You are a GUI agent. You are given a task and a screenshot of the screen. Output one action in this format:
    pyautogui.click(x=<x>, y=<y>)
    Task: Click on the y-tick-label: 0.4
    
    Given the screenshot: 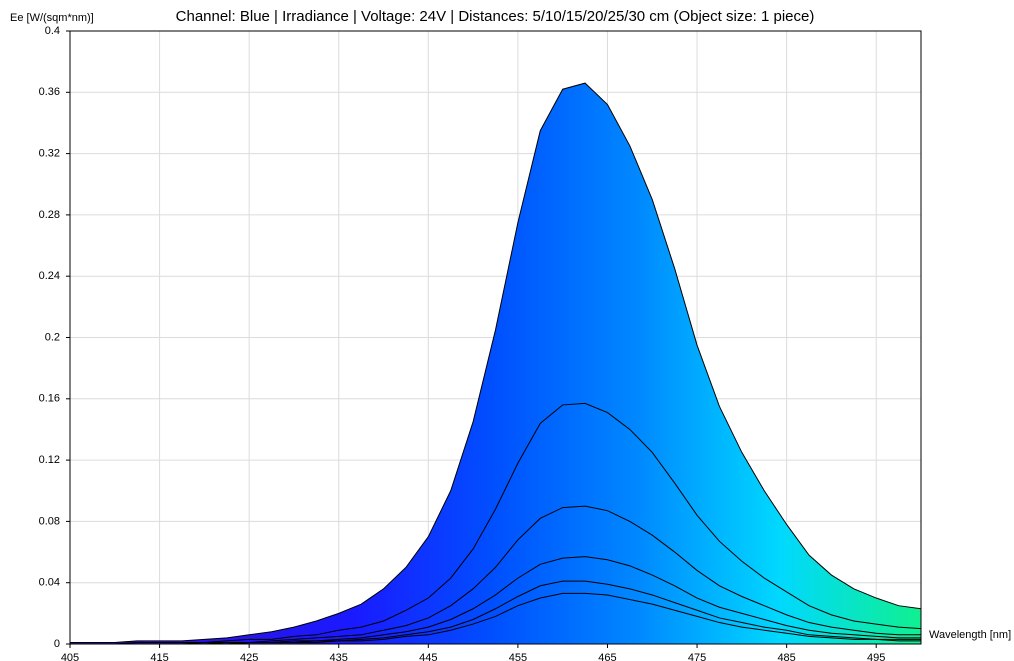 What is the action you would take?
    pyautogui.click(x=52, y=31)
    